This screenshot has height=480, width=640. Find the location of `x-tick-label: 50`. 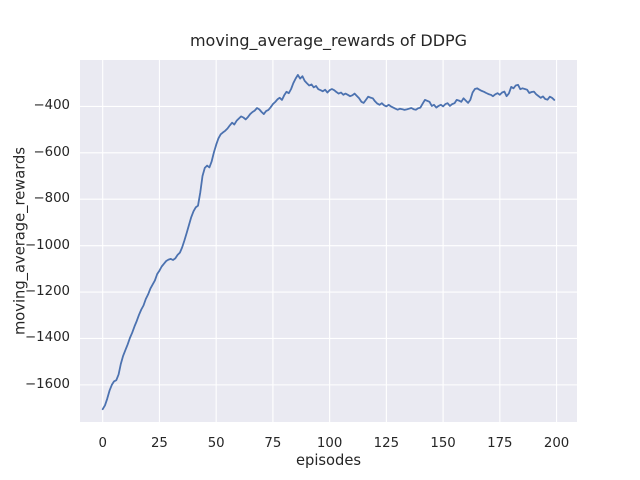

x-tick-label: 50 is located at coordinates (216, 443).